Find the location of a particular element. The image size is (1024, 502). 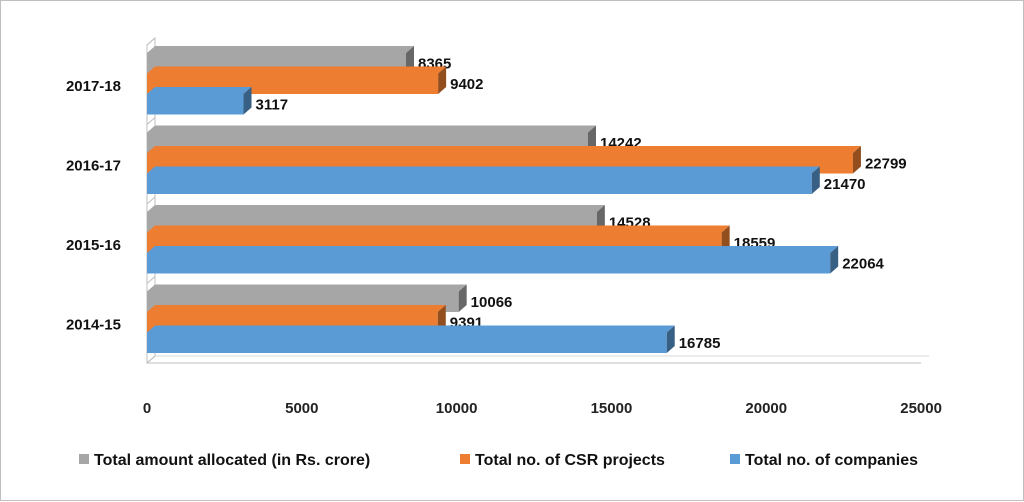

x-tick-label: 25000 is located at coordinates (921, 408).